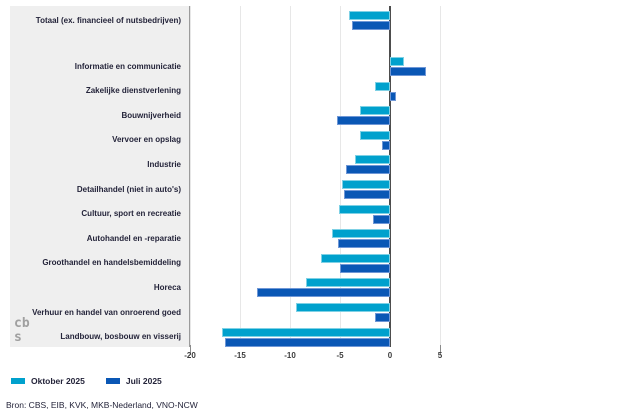 The image size is (626, 417). What do you see at coordinates (111, 263) in the screenshot?
I see `category-label: Groothandel en handelsbemiddeling` at bounding box center [111, 263].